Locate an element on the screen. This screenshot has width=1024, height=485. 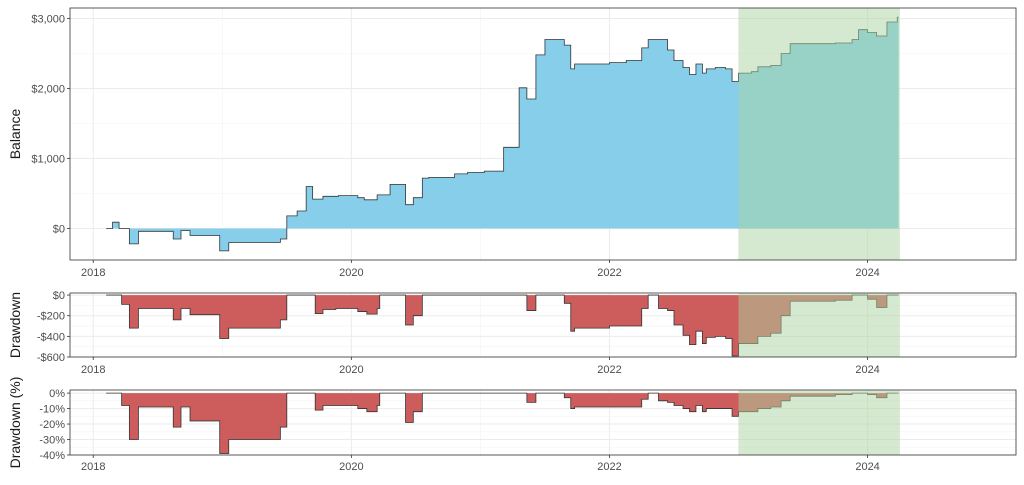
drawdown_pct-area is located at coordinates (502, 423).